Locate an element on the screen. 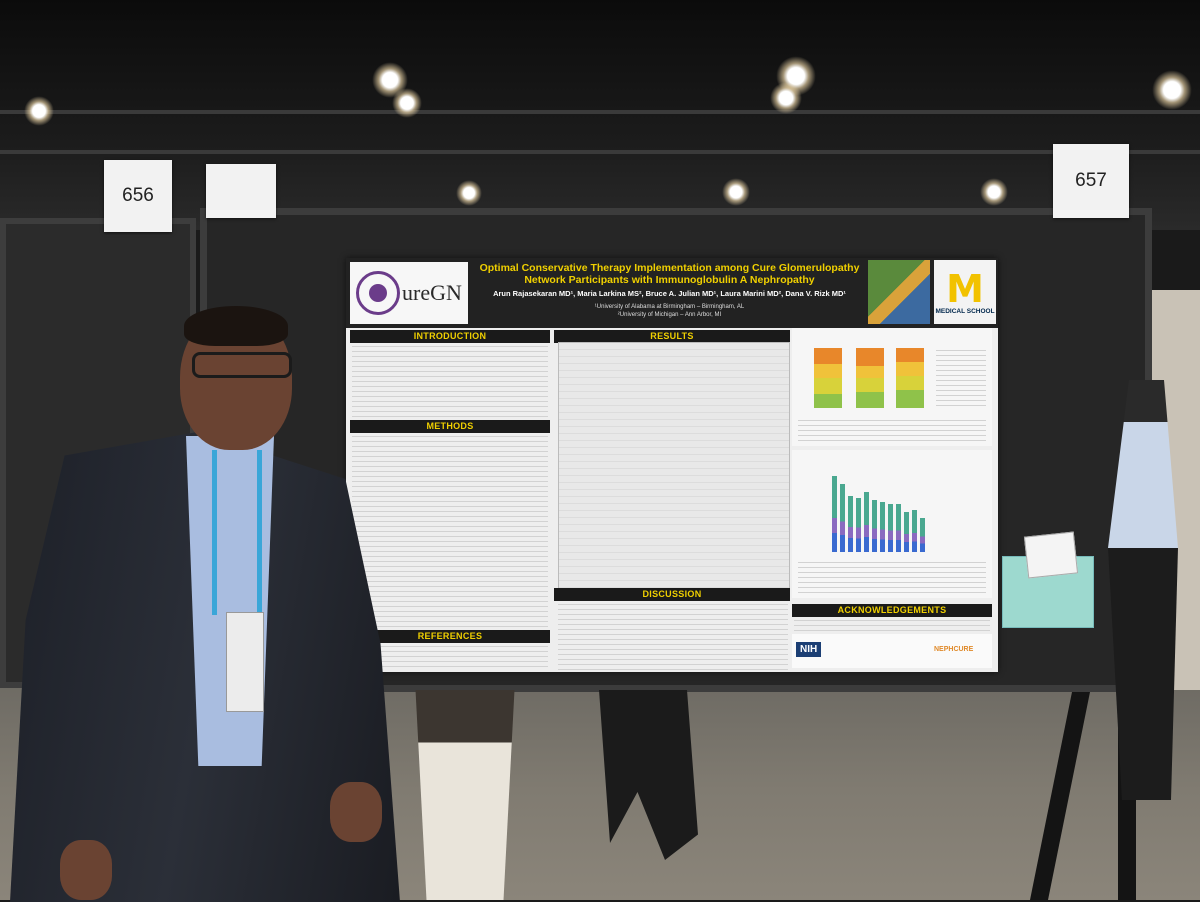  figure-longitudinal-control is located at coordinates (892, 524).